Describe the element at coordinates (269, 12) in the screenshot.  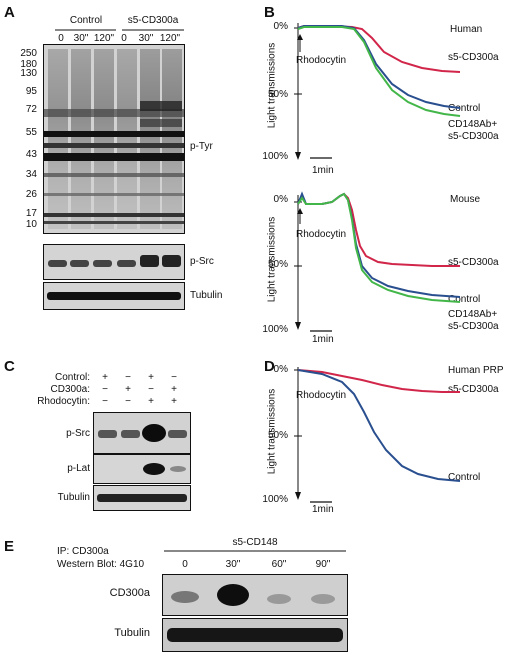
I see `panel-b-label: B` at that location.